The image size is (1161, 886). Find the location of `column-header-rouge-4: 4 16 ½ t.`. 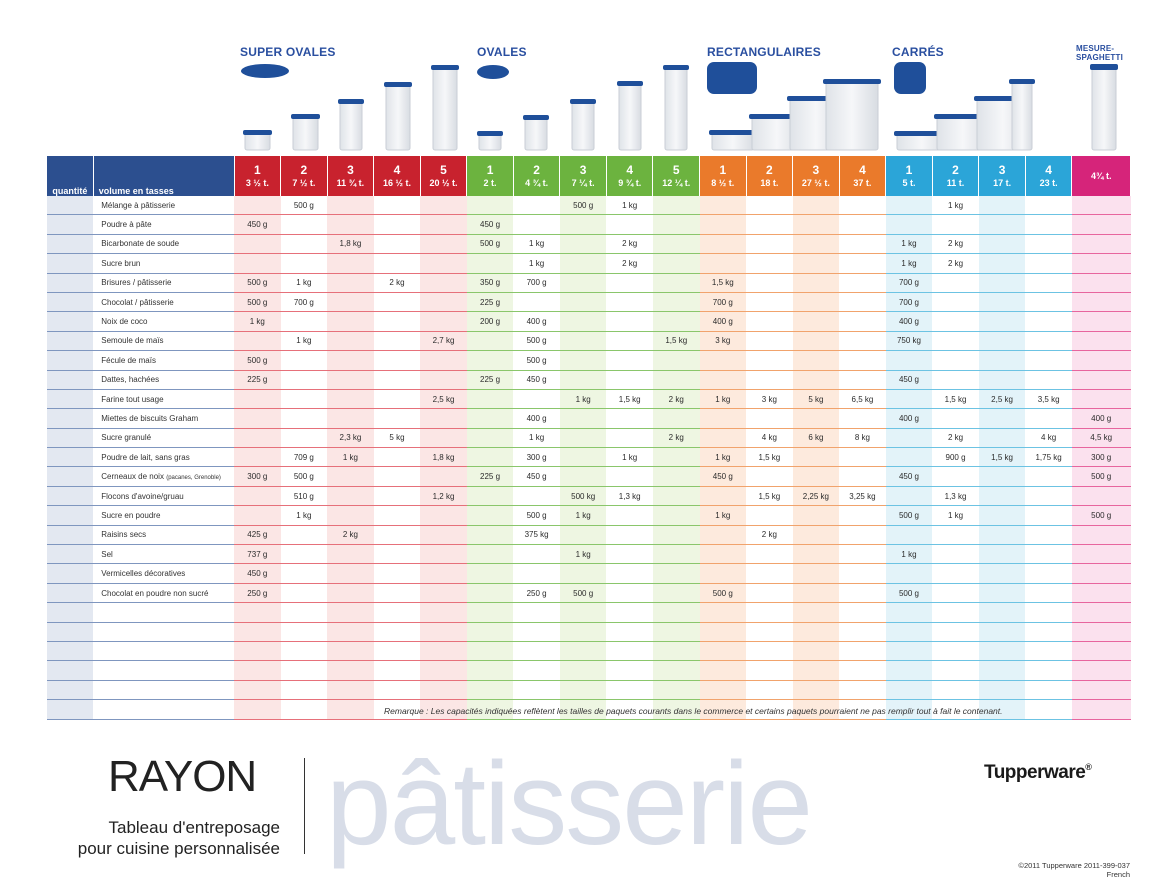

column-header-rouge-4: 4 16 ½ t. is located at coordinates (397, 176).